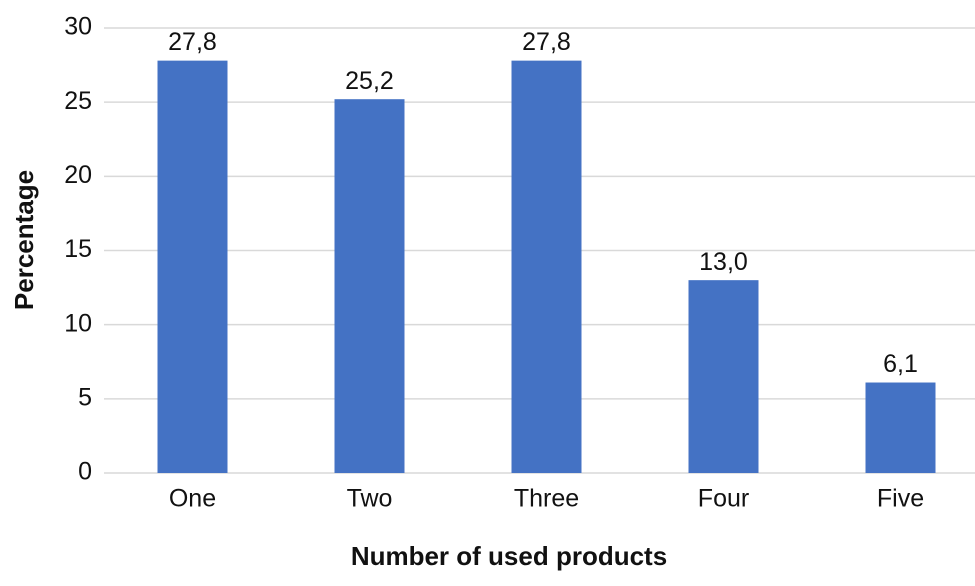 This screenshot has width=975, height=586. Describe the element at coordinates (370, 499) in the screenshot. I see `x-tick-label: Two` at that location.